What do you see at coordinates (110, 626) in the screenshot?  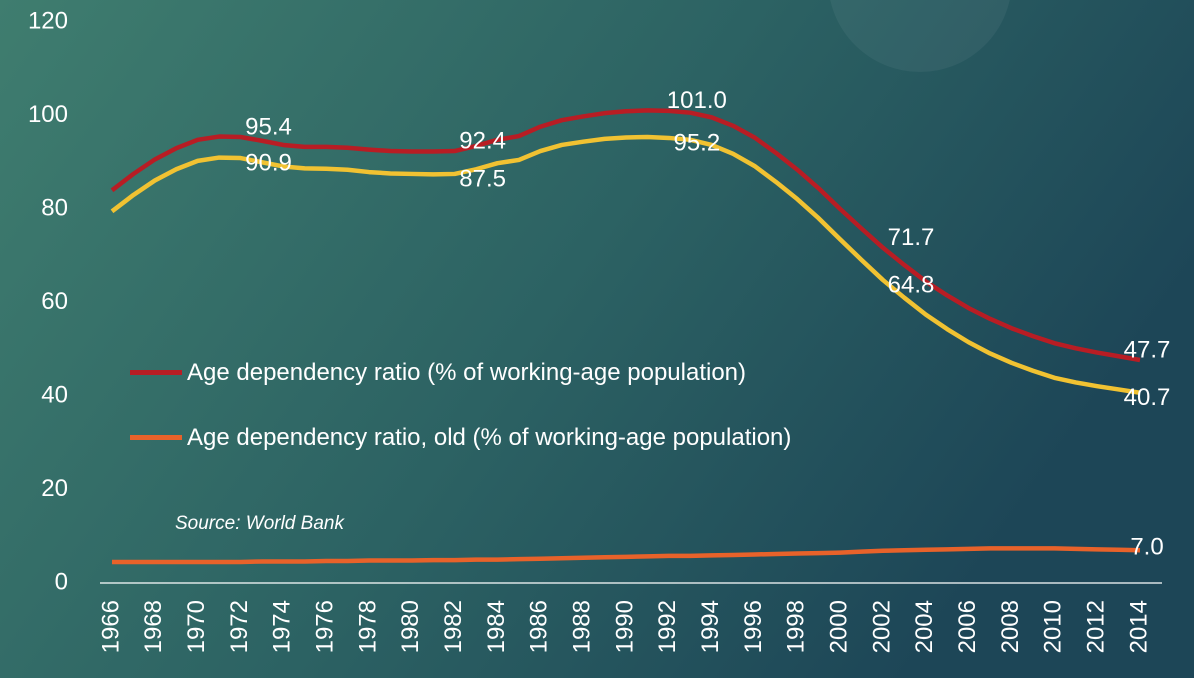 I see `x-tick-label: 1966` at bounding box center [110, 626].